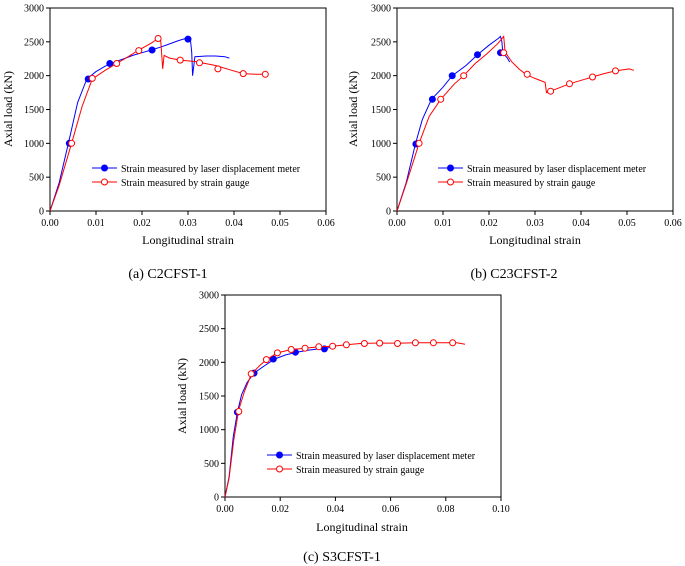  Describe the element at coordinates (535, 240) in the screenshot. I see `panel-b-x-axis-label: Longitudinal strain` at that location.